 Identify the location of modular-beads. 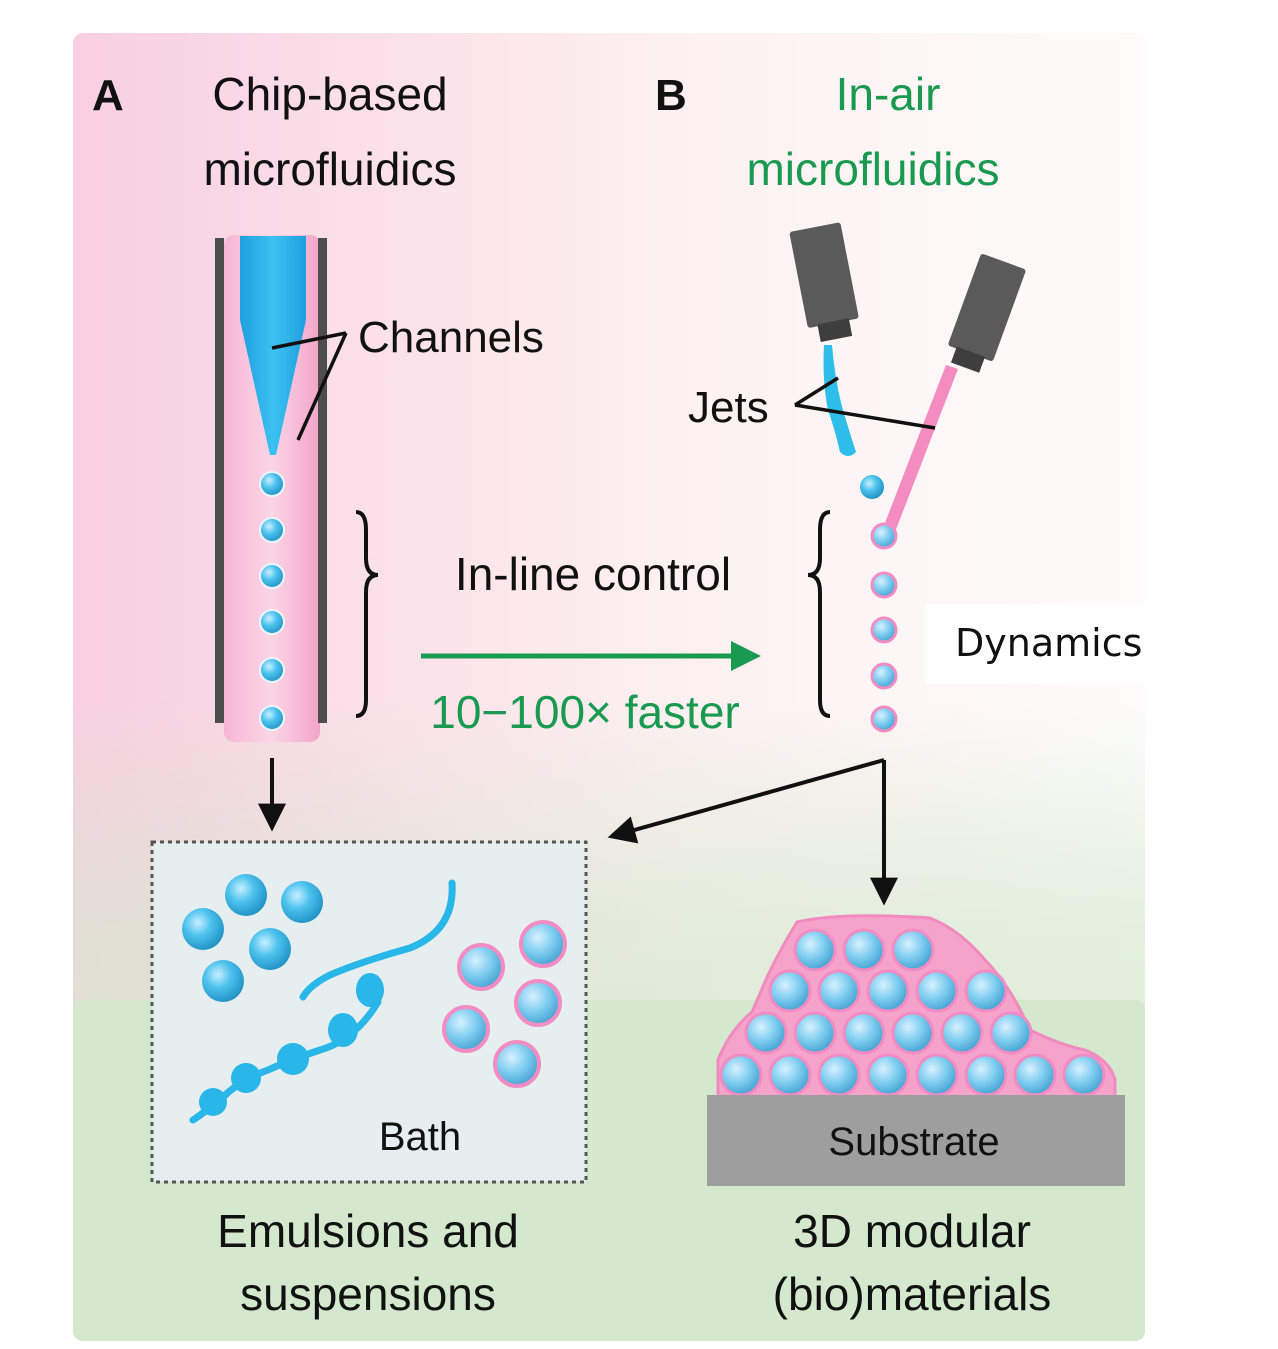
(912, 1012).